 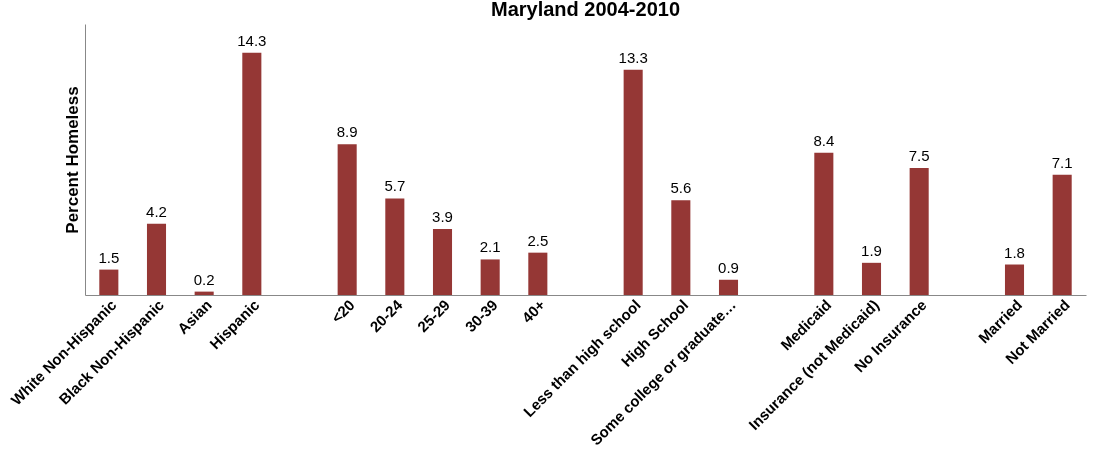 I want to click on data-label: 2.5, so click(x=538, y=240).